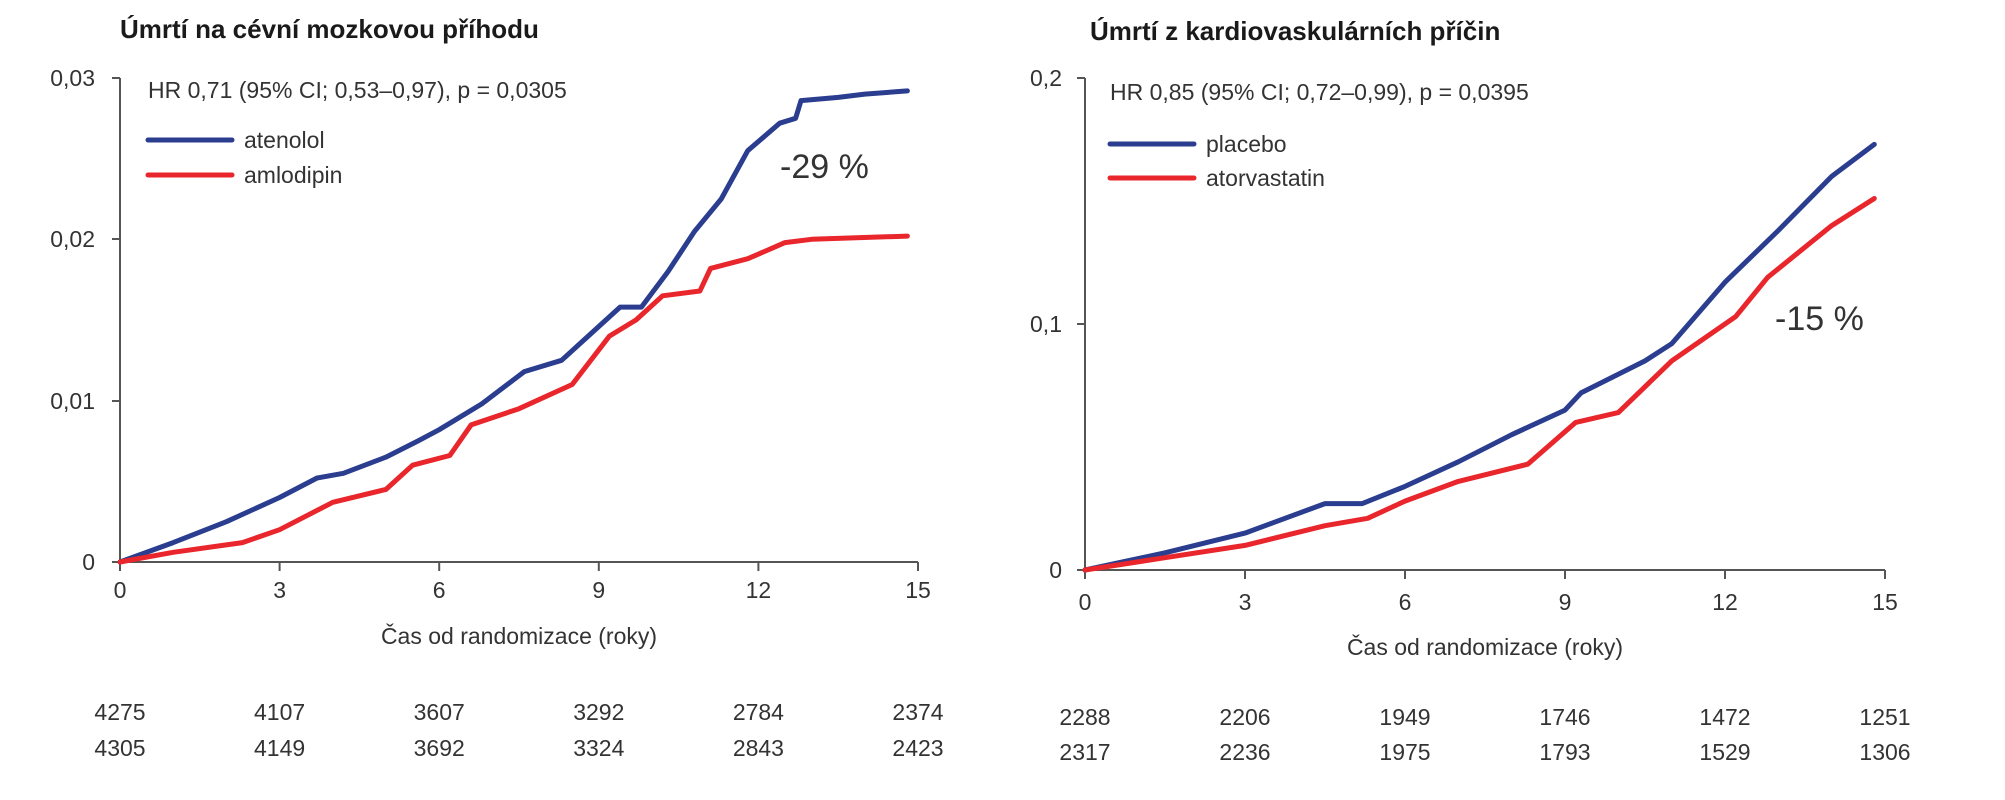 The image size is (2005, 800). I want to click on legend-label-atenolol: atenolol, so click(284, 140).